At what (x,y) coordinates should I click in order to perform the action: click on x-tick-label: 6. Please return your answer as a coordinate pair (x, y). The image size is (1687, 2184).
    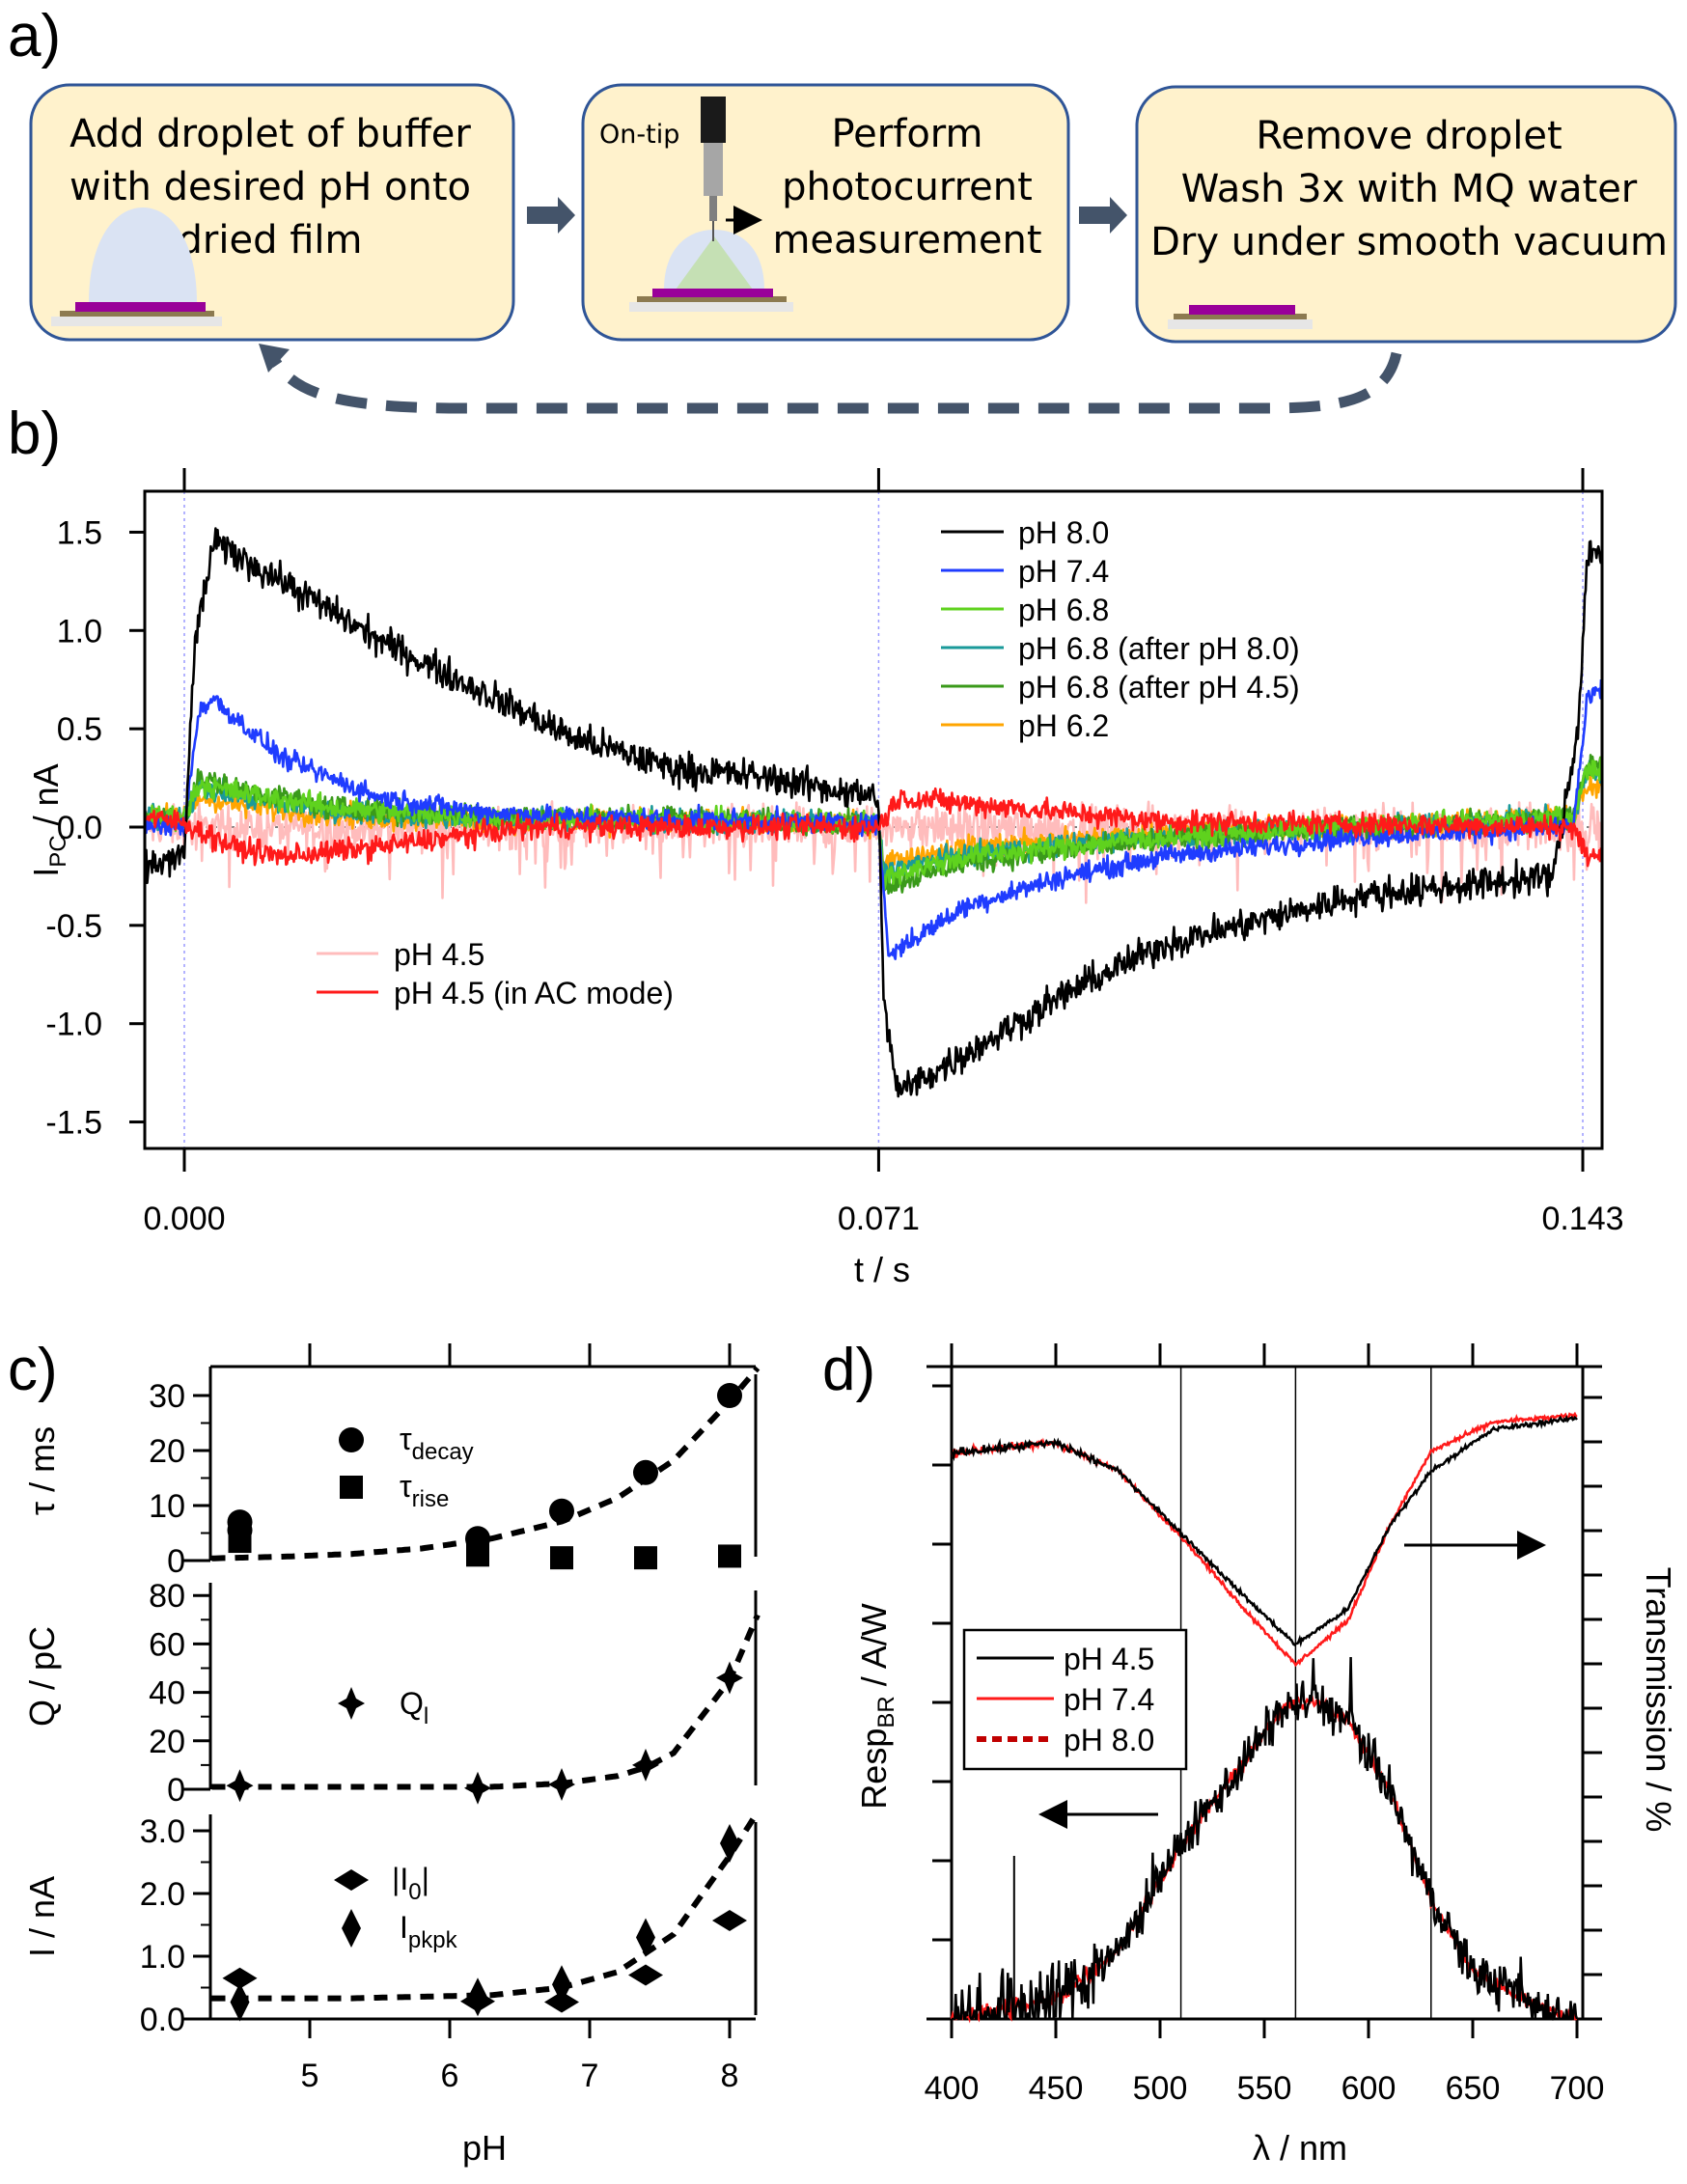
    Looking at the image, I should click on (450, 2076).